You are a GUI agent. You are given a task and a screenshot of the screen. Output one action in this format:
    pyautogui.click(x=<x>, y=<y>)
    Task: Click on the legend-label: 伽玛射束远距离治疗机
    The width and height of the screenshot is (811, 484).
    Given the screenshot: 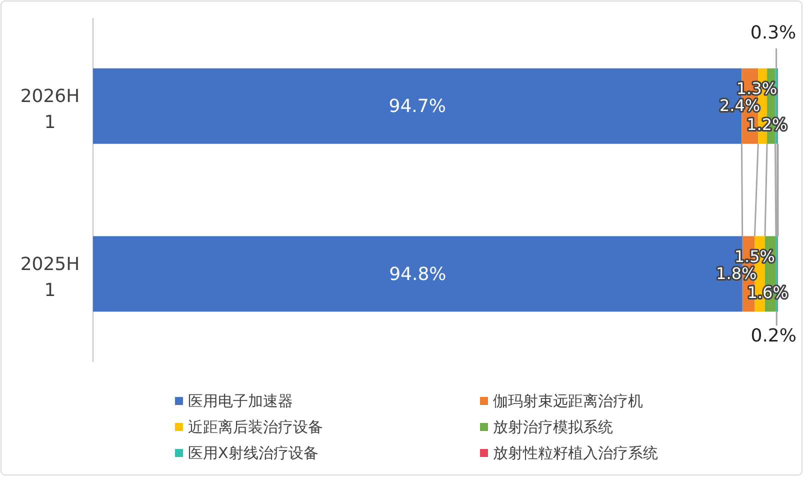 What is the action you would take?
    pyautogui.click(x=568, y=401)
    